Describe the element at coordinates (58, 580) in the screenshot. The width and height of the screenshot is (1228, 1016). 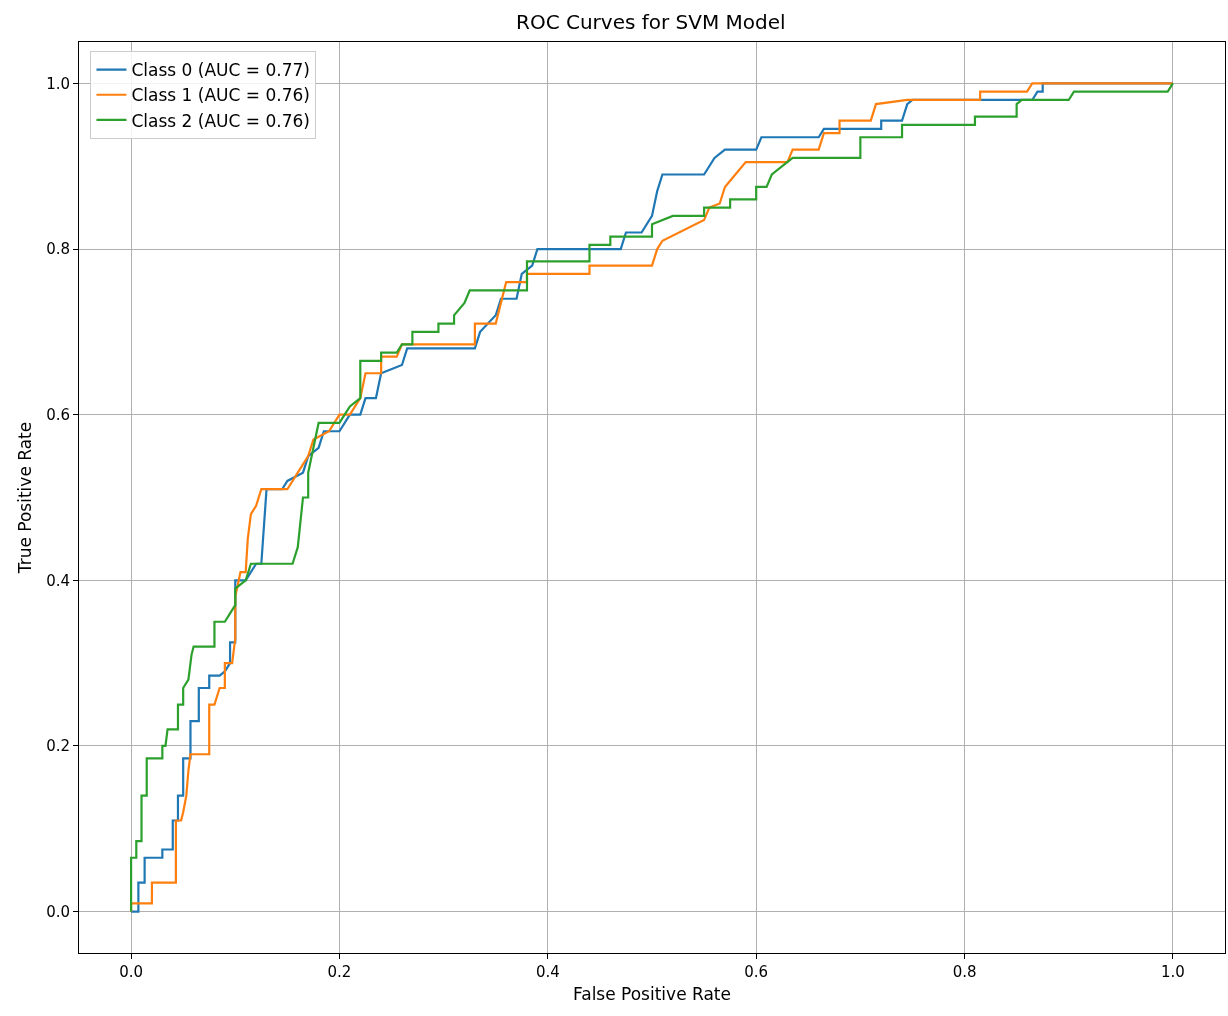
I see `y-tick-label: 0.4` at that location.